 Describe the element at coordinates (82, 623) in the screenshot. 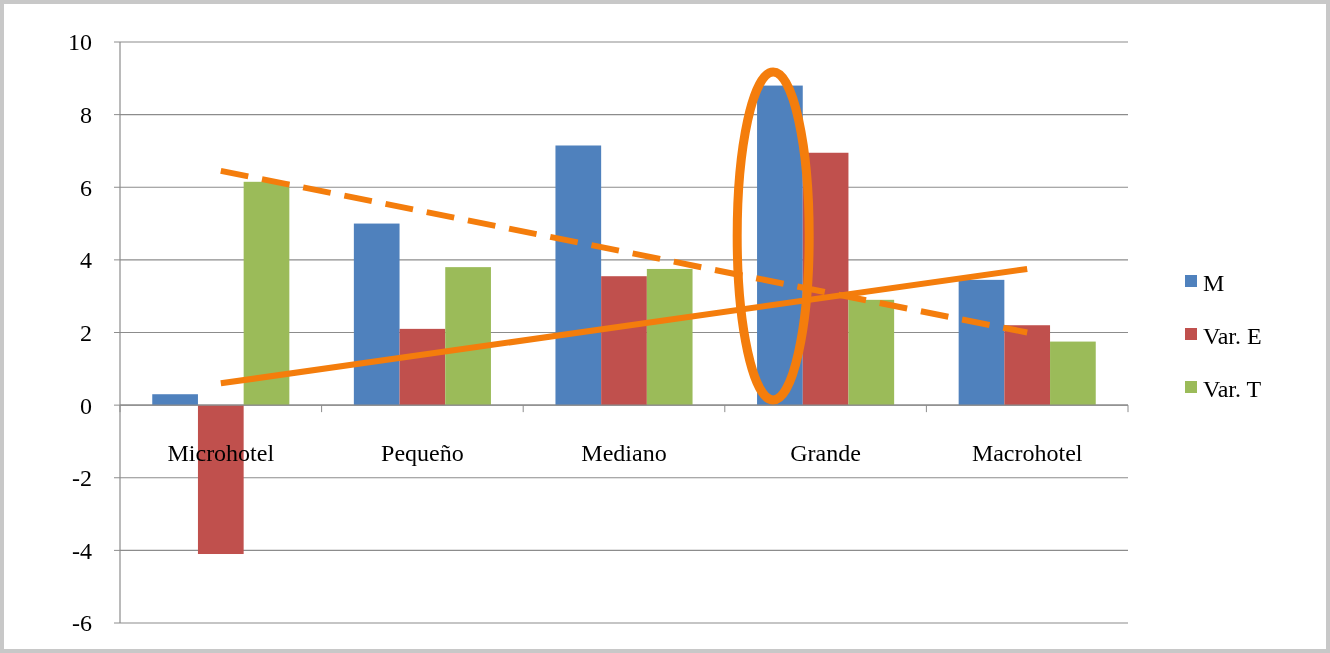

I see `y-tick-label: -6` at that location.